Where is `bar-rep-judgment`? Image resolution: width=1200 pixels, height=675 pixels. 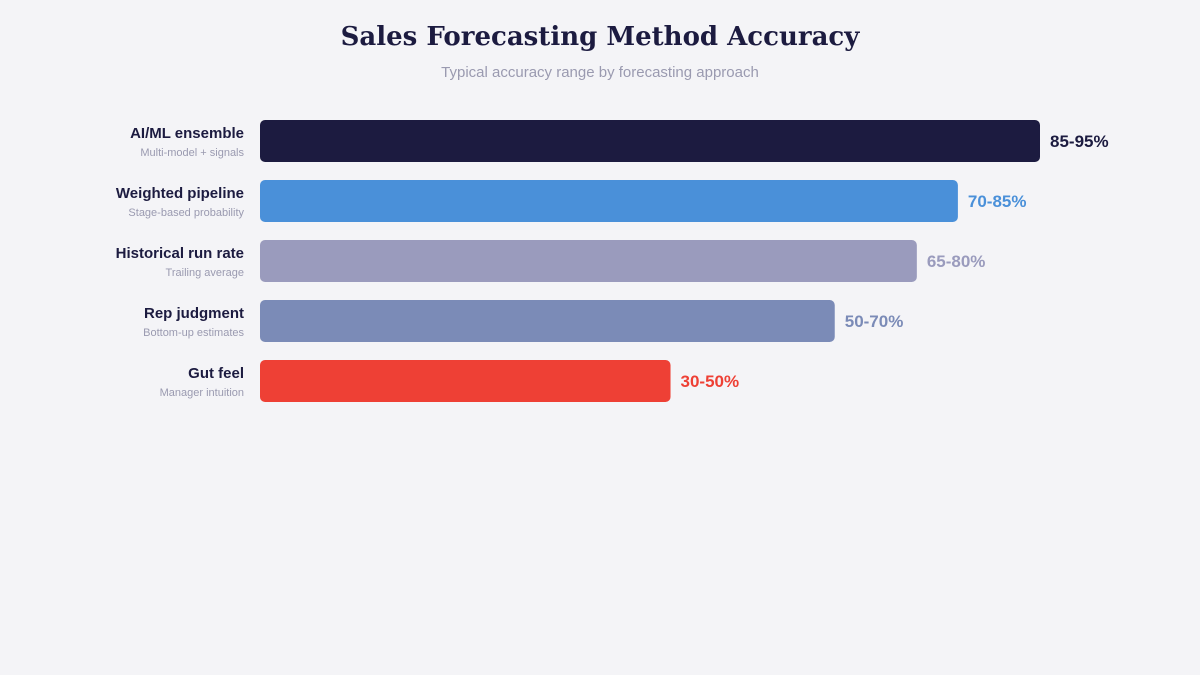
bar-rep-judgment is located at coordinates (547, 321).